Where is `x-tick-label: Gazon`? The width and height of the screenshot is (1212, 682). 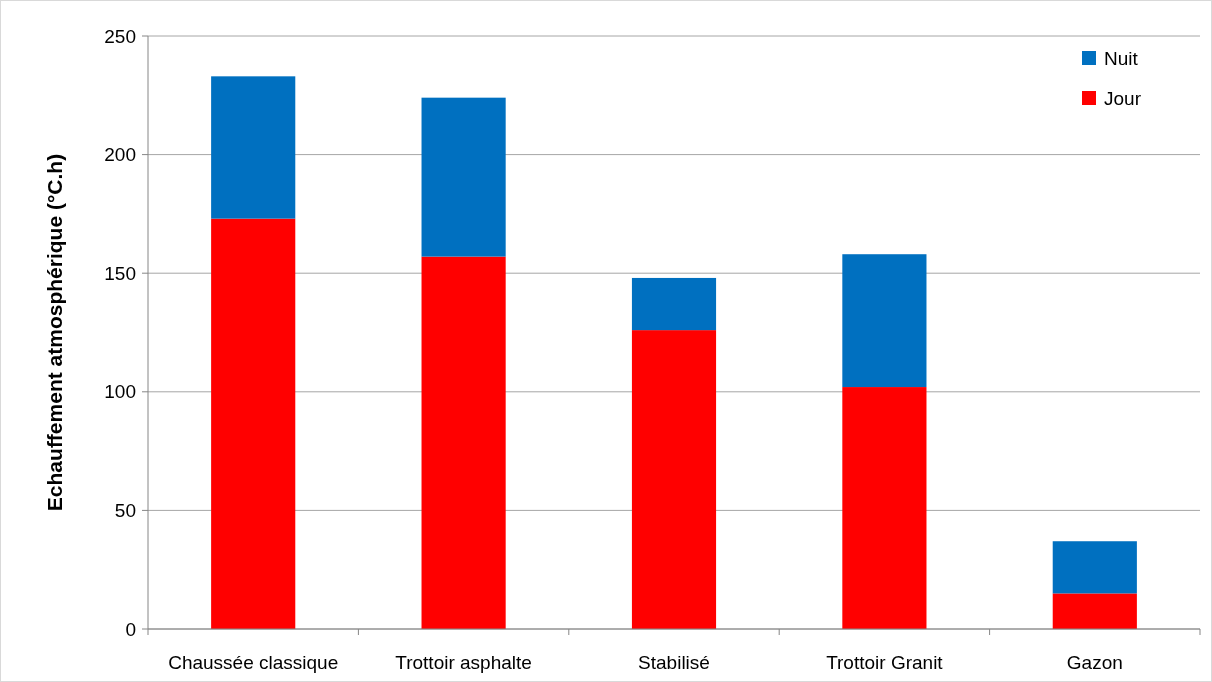 x-tick-label: Gazon is located at coordinates (1094, 662).